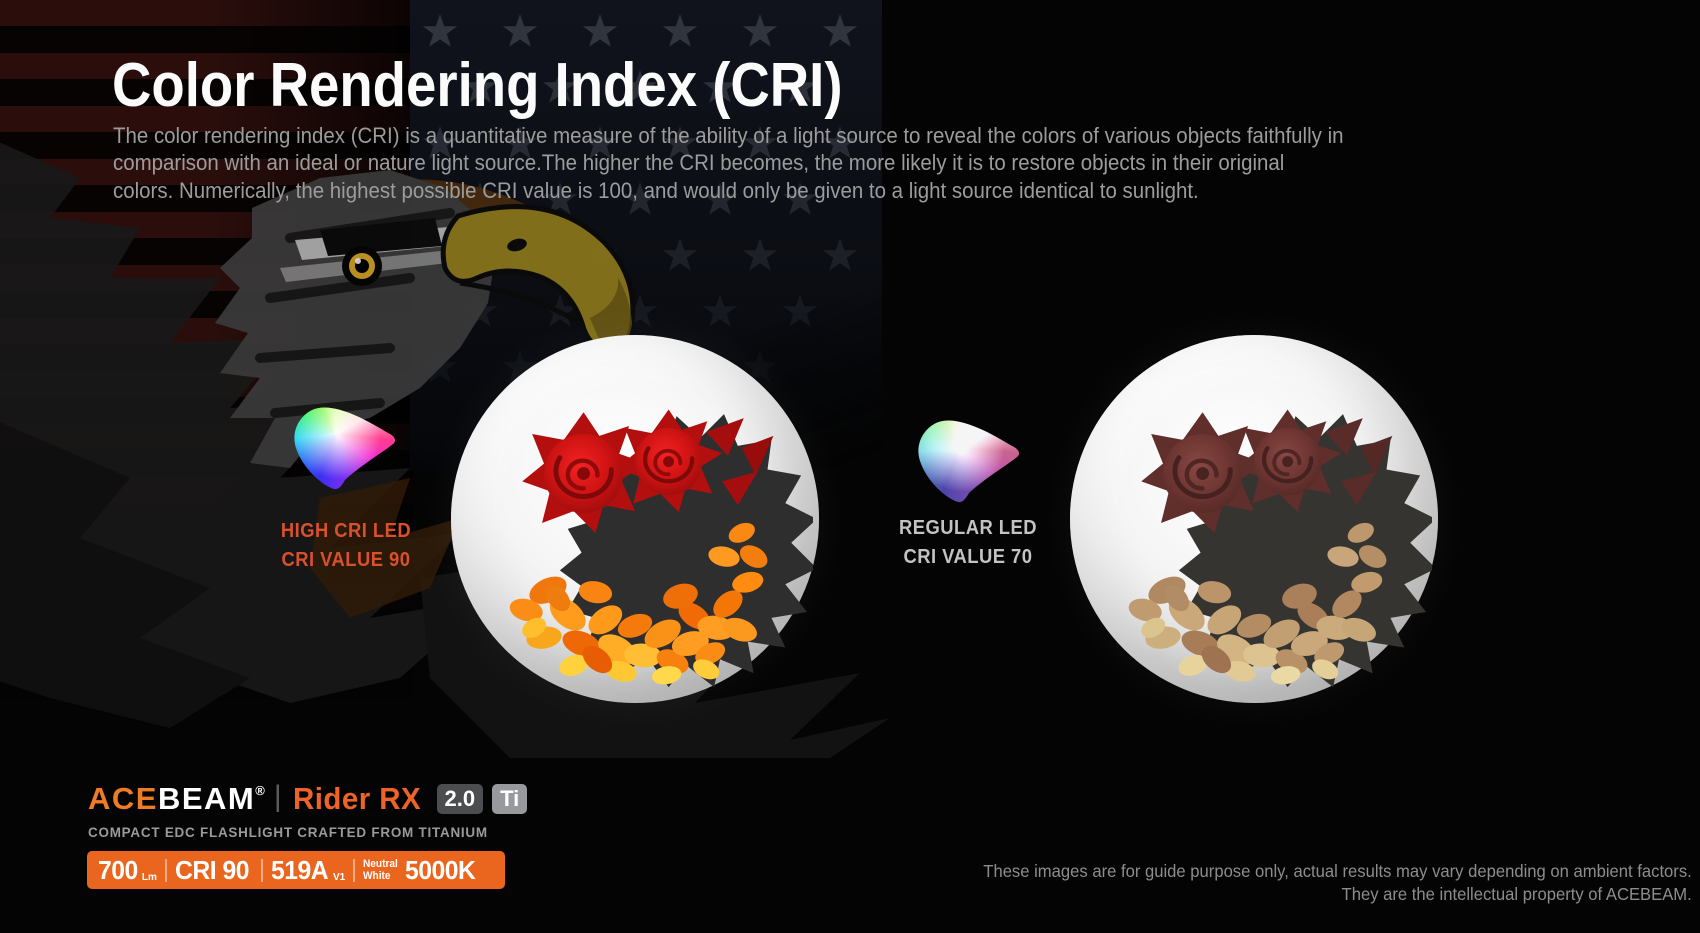 The height and width of the screenshot is (933, 1700). What do you see at coordinates (1280, 514) in the screenshot?
I see `flower-bouquet-muted` at bounding box center [1280, 514].